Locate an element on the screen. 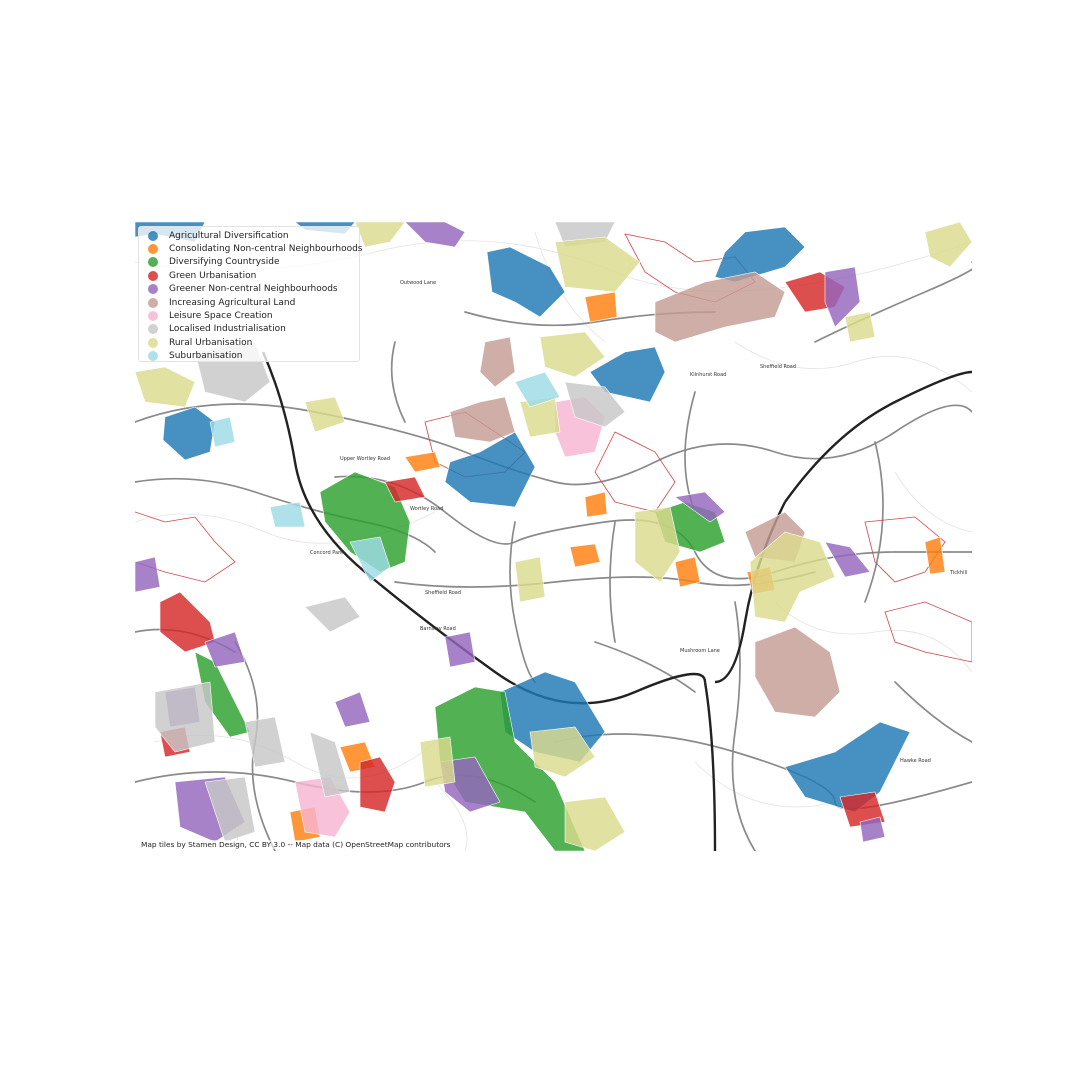  legend-item: Agricultural Diversification is located at coordinates (249, 235).